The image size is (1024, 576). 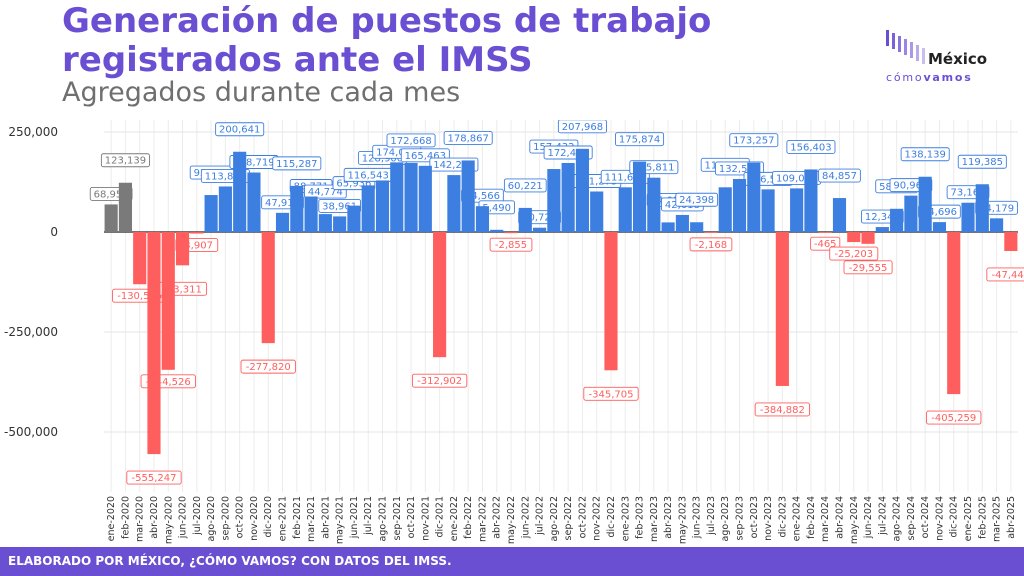 What do you see at coordinates (540, 229) in the screenshot?
I see `bar-jul-2022` at bounding box center [540, 229].